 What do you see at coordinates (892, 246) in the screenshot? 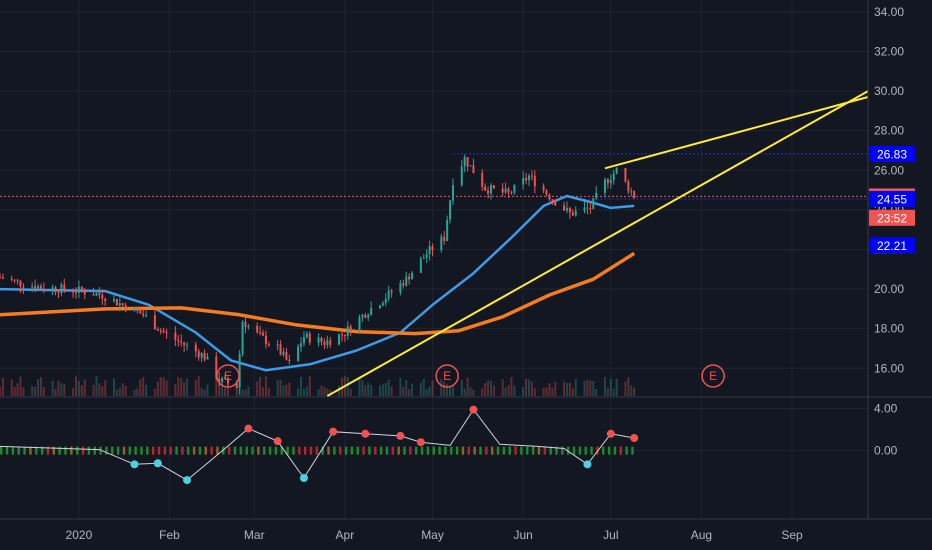
I see `price-badge-label: 22.21` at bounding box center [892, 246].